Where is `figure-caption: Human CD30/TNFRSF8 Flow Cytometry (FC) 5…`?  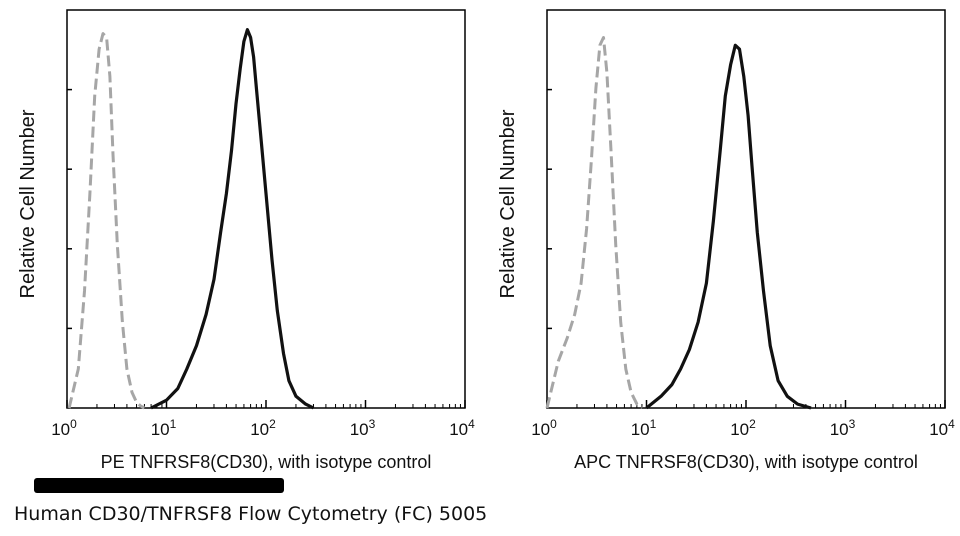
figure-caption: Human CD30/TNFRSF8 Flow Cytometry (FC) 5… is located at coordinates (251, 514).